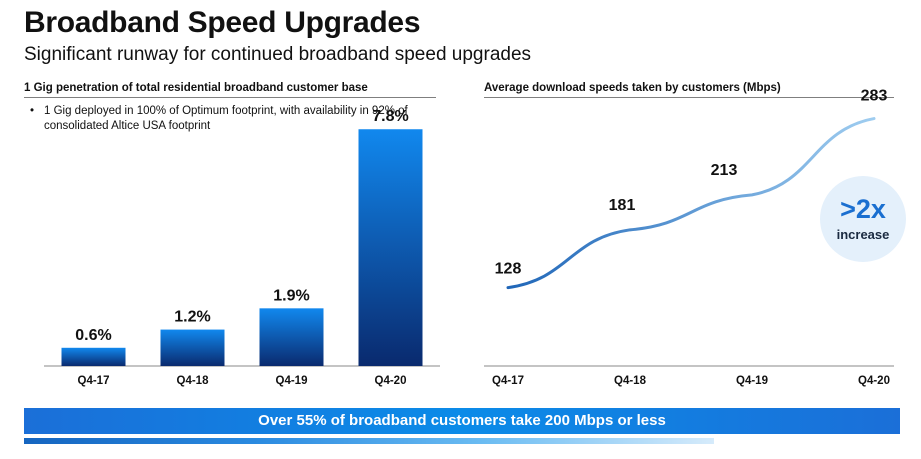 The width and height of the screenshot is (921, 459). I want to click on bar-value-label: 0.6%, so click(93, 335).